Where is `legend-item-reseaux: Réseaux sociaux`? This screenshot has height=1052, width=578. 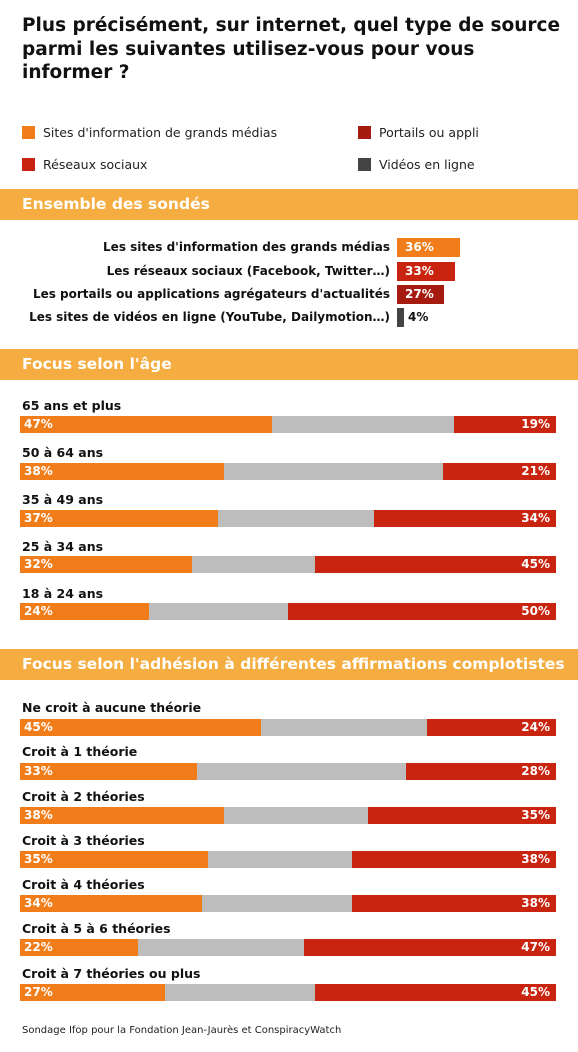
legend-item-reseaux: Réseaux sociaux is located at coordinates (84, 164).